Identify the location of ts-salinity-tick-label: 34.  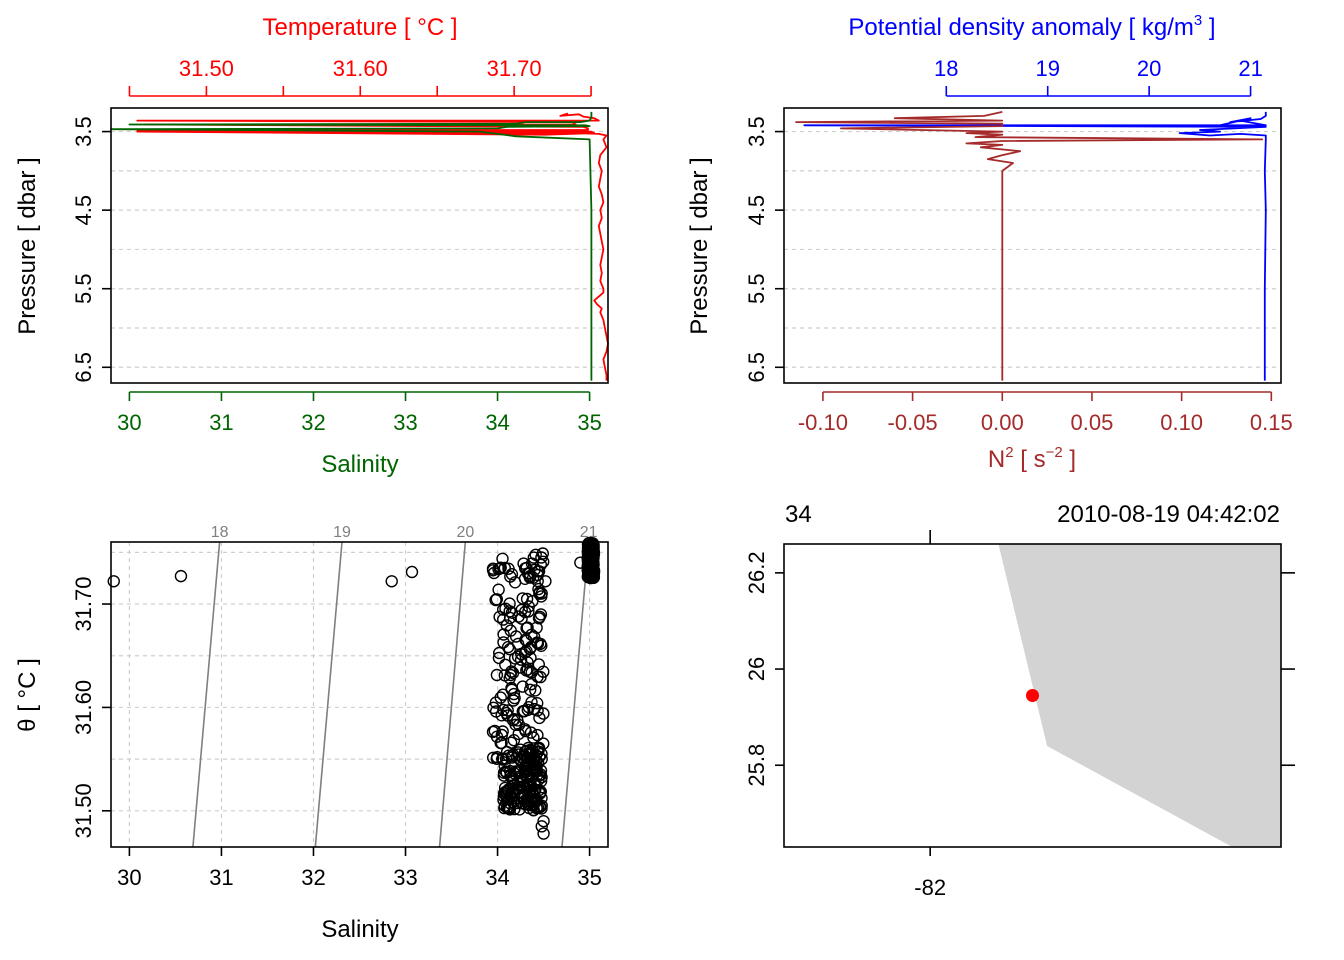
(497, 877).